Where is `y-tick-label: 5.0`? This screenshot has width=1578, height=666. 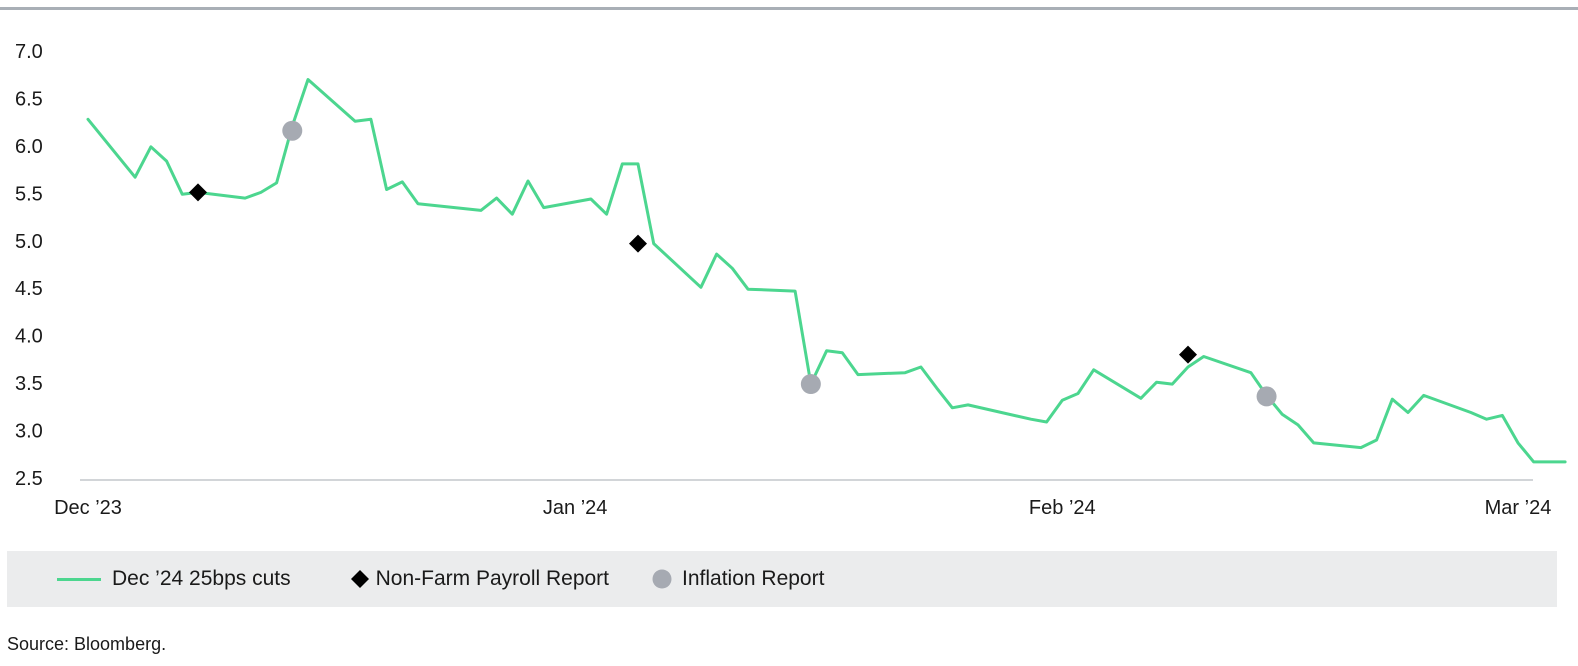 y-tick-label: 5.0 is located at coordinates (29, 242).